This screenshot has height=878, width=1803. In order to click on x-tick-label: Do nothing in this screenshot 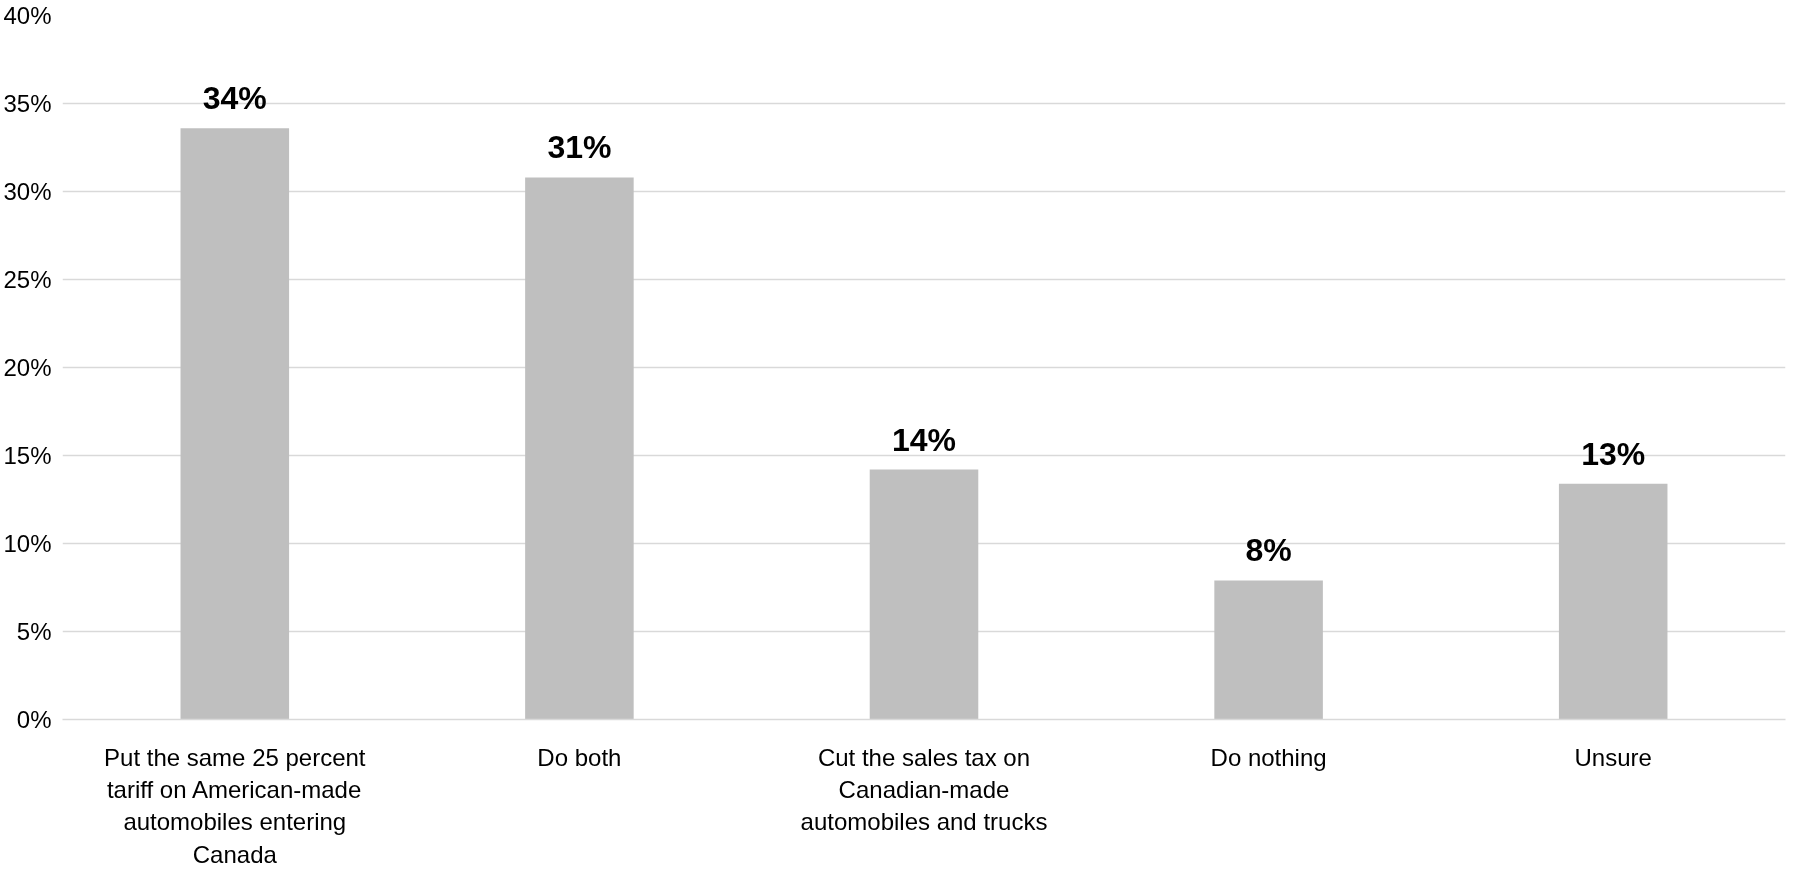, I will do `click(1268, 757)`.